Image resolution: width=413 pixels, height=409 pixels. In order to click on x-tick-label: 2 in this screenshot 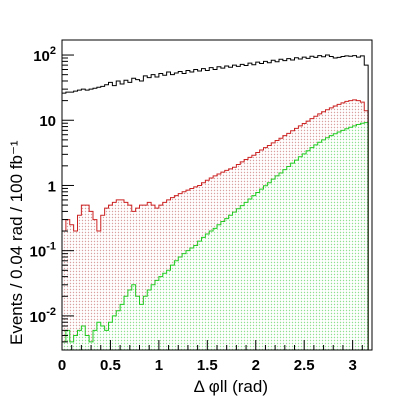, I will do `click(256, 365)`.